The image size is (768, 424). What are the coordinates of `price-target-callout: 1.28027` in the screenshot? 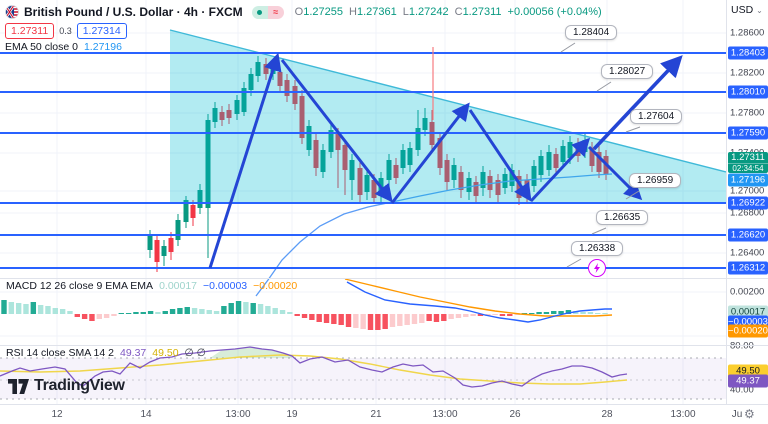 It's located at (627, 71).